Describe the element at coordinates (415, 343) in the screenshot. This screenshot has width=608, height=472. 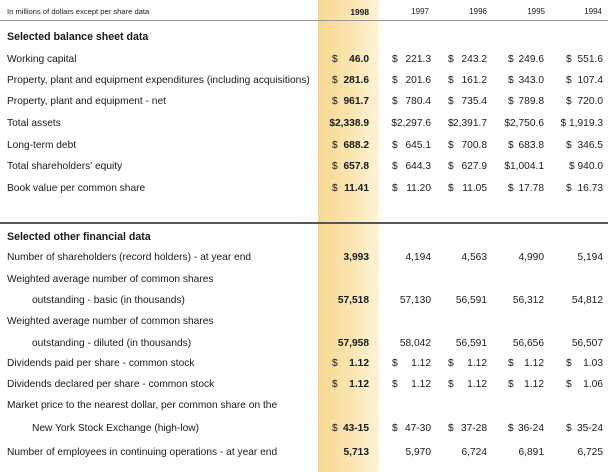
I see `other-value: 58,042` at that location.